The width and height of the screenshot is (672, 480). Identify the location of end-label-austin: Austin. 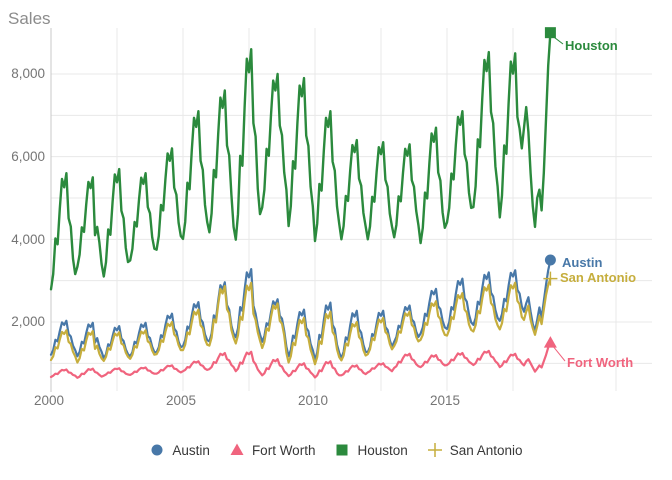
(582, 262).